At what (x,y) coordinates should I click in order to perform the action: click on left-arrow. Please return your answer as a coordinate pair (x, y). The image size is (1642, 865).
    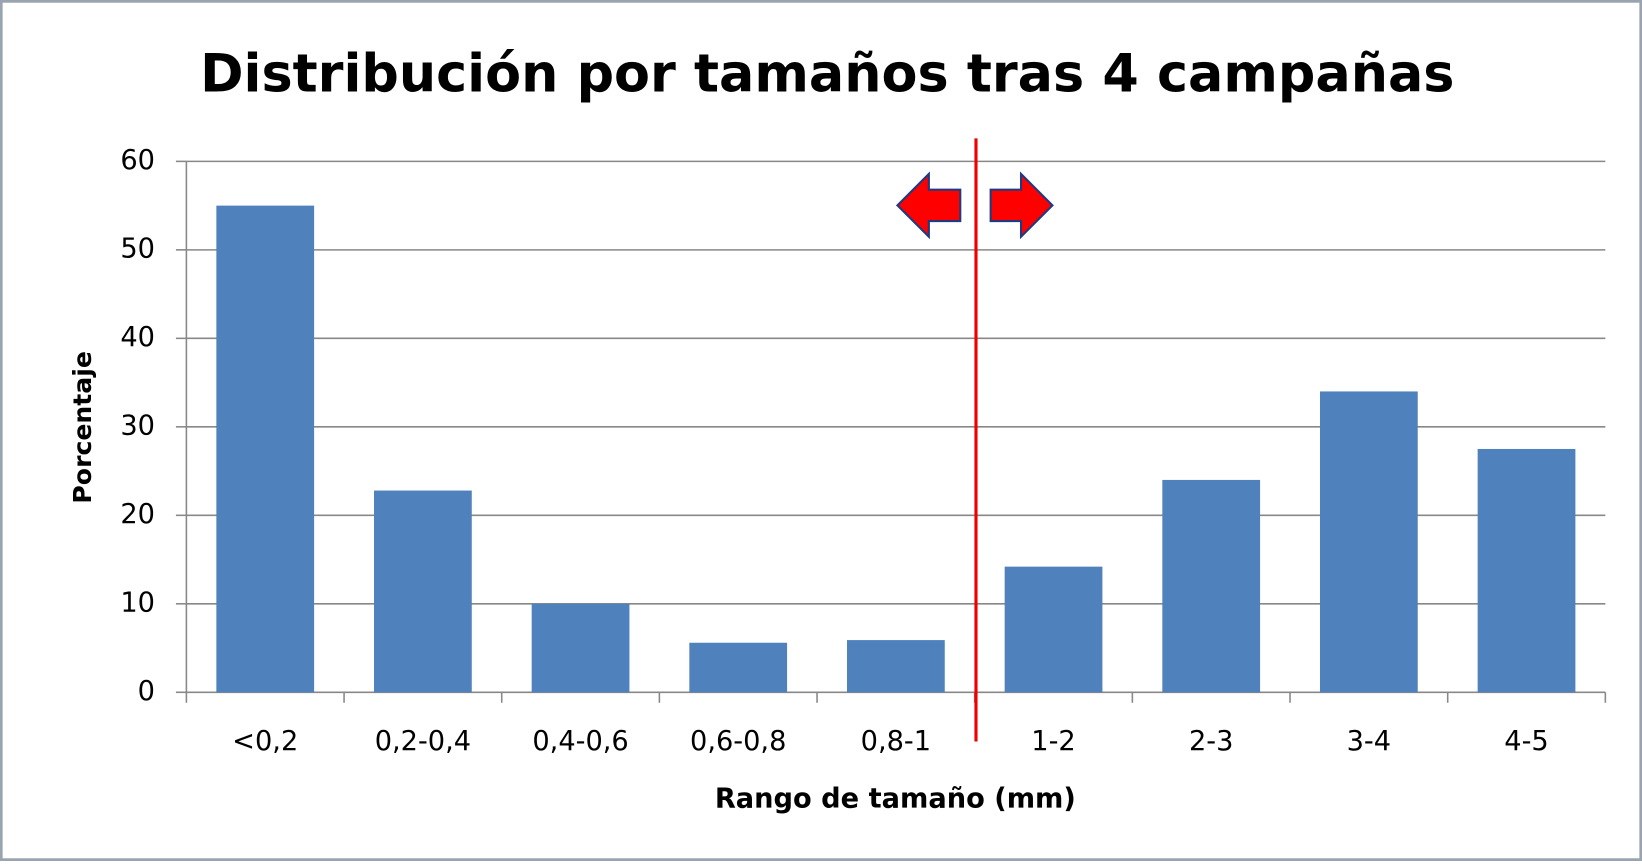
    Looking at the image, I should click on (928, 205).